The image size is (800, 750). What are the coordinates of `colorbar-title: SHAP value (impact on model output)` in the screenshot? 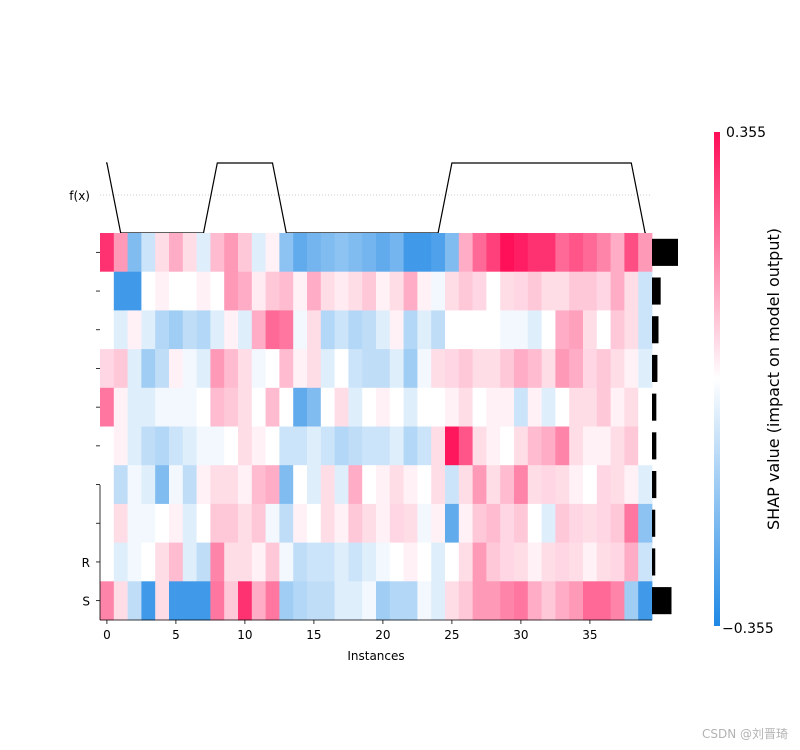 It's located at (773, 379).